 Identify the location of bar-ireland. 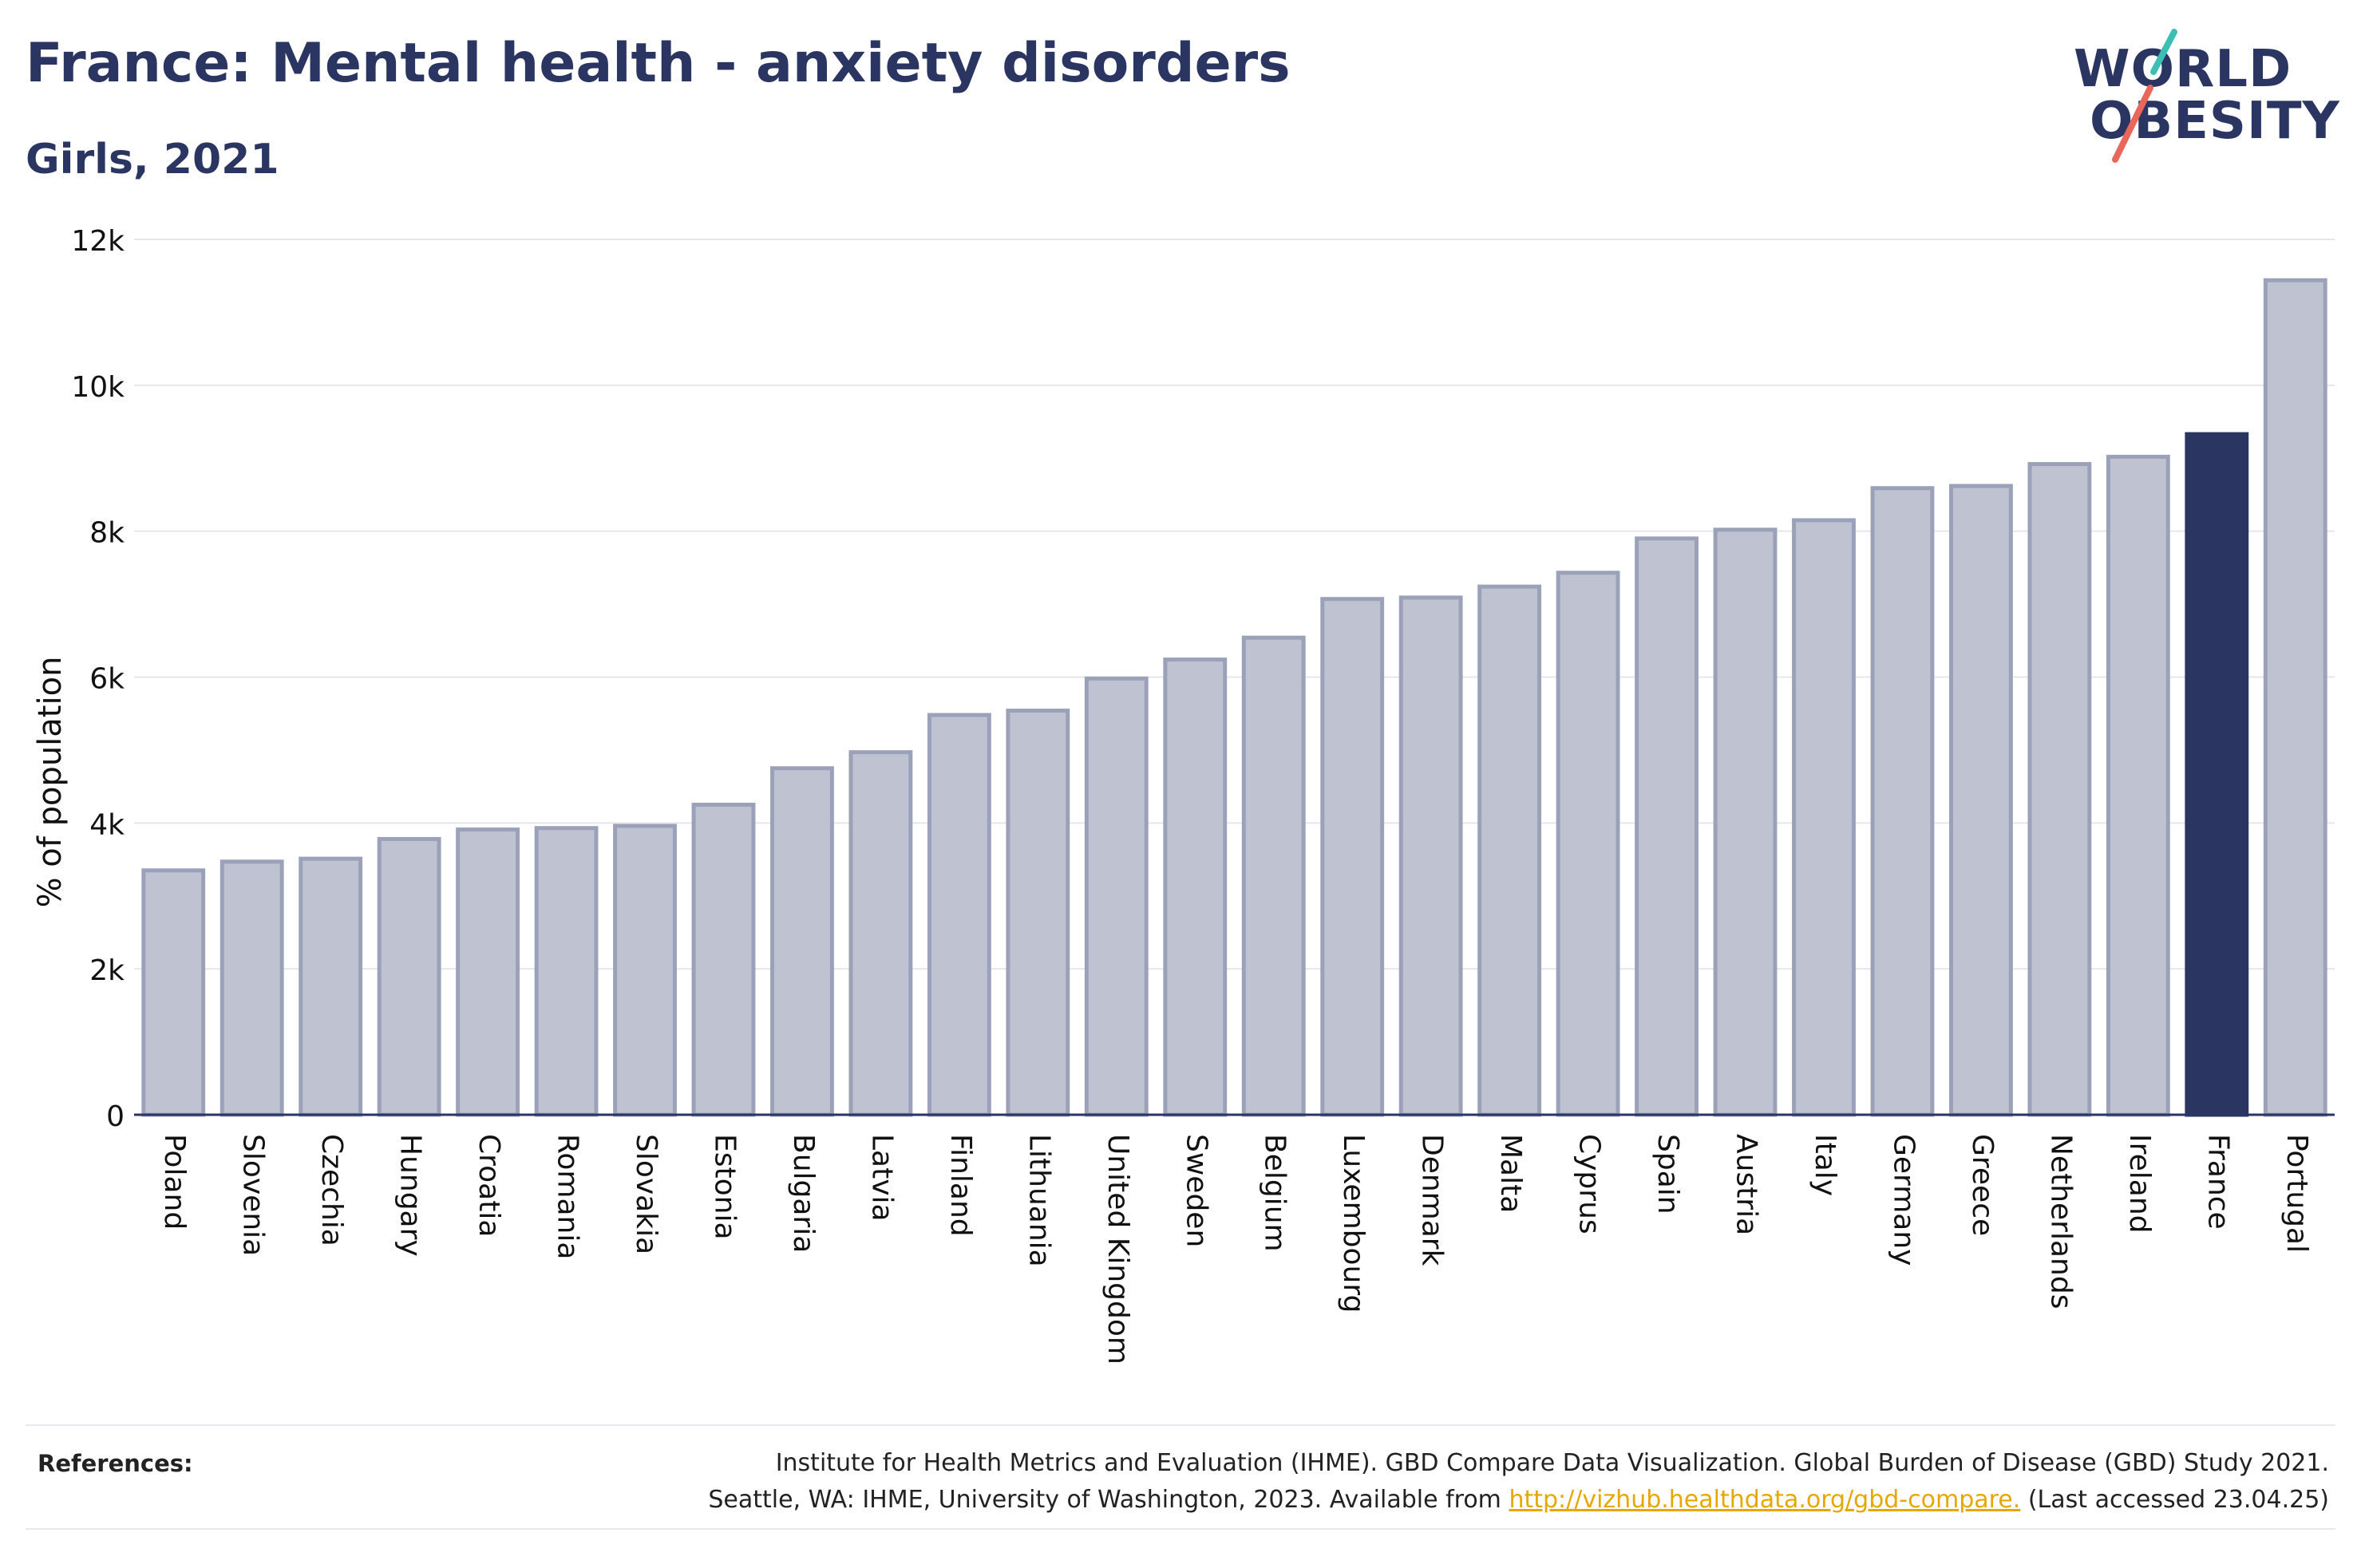
(2138, 785).